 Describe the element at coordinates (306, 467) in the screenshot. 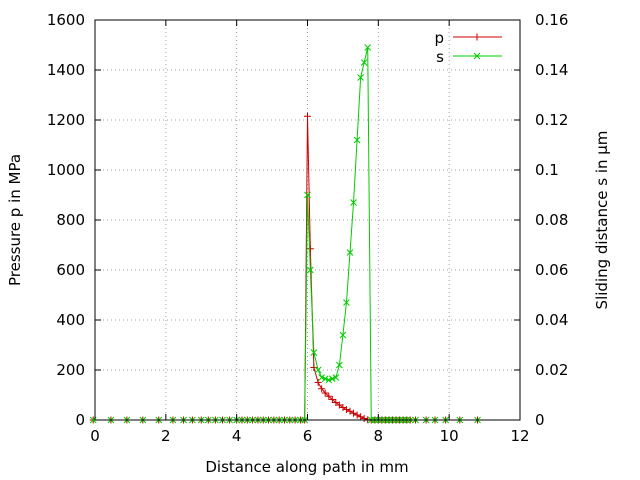

I see `x-axis-label: Distance along path in mm` at that location.